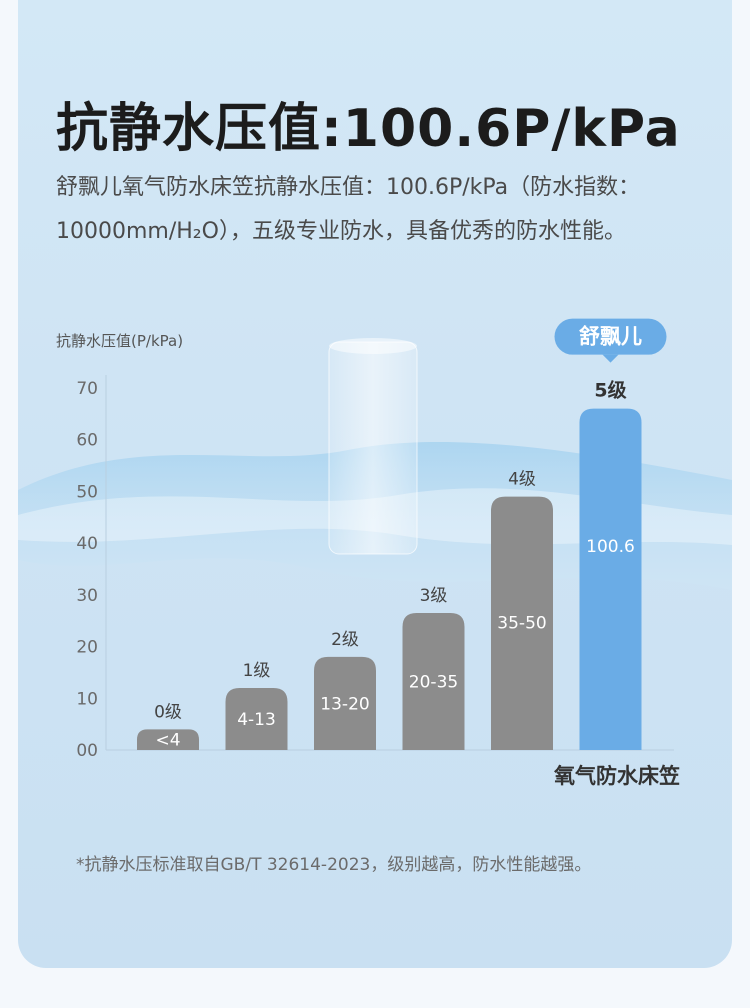 This screenshot has height=1008, width=750. I want to click on bar-range-label: 100.6, so click(610, 547).